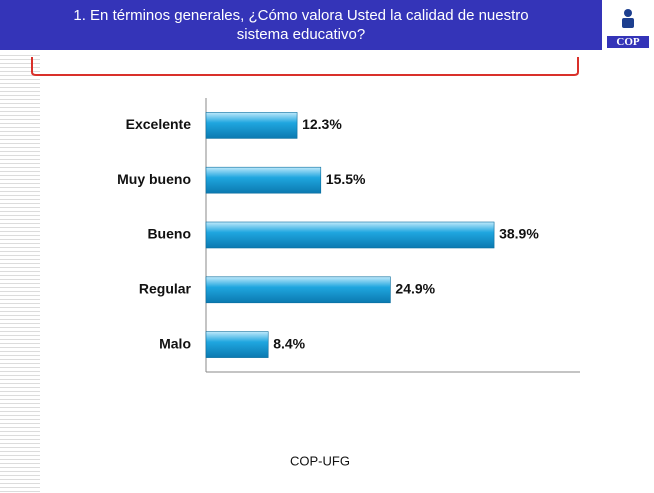 The width and height of the screenshot is (654, 493). I want to click on source: COP-UFG, so click(320, 460).